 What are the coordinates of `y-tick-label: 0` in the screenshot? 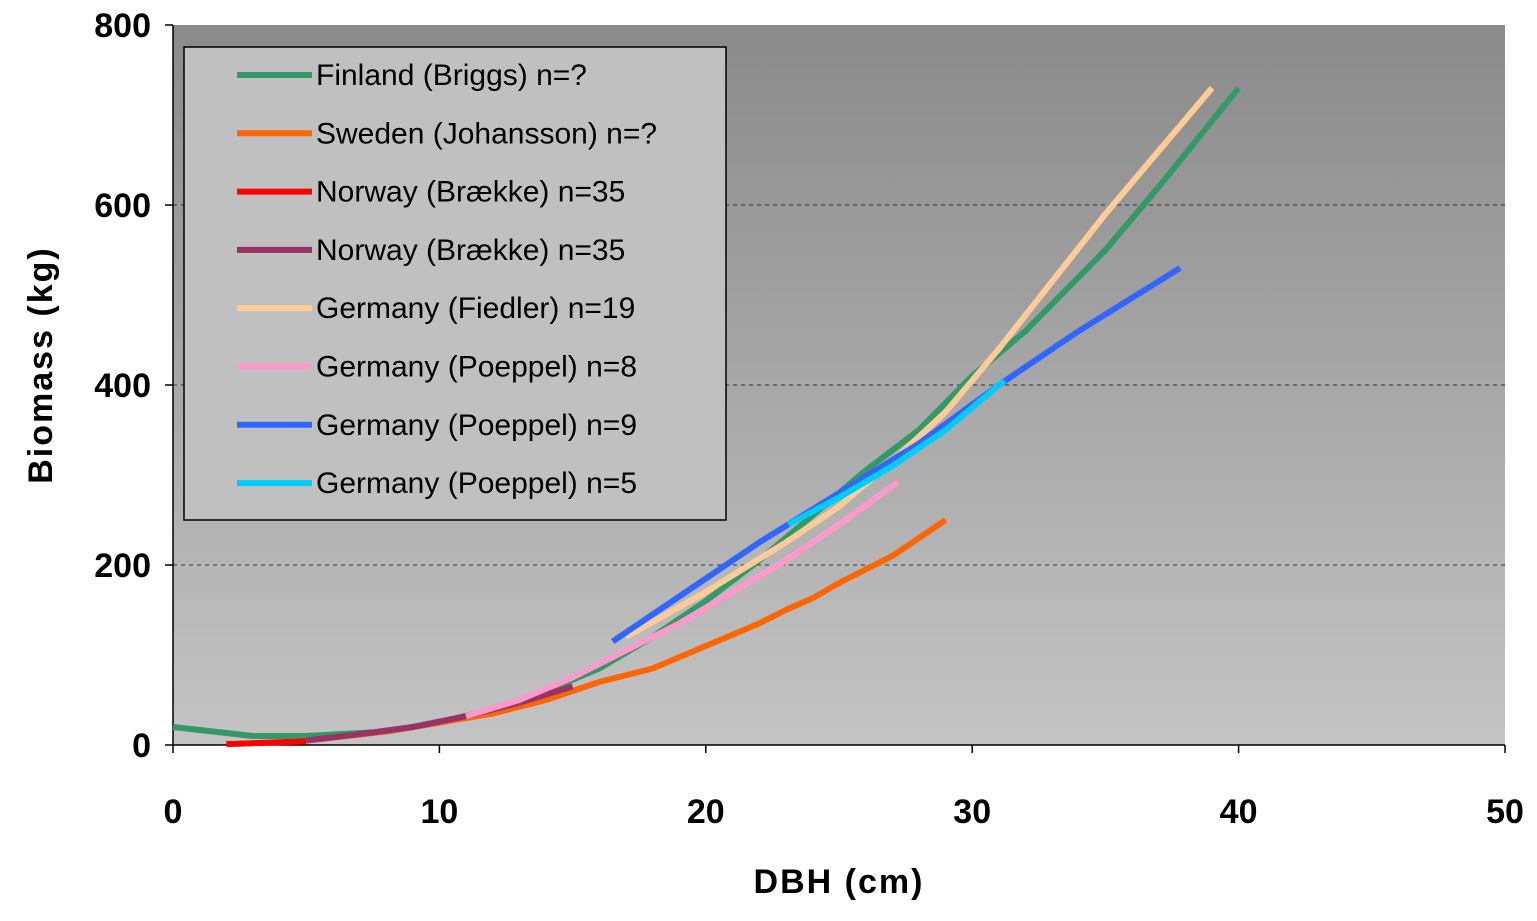 It's located at (141, 746).